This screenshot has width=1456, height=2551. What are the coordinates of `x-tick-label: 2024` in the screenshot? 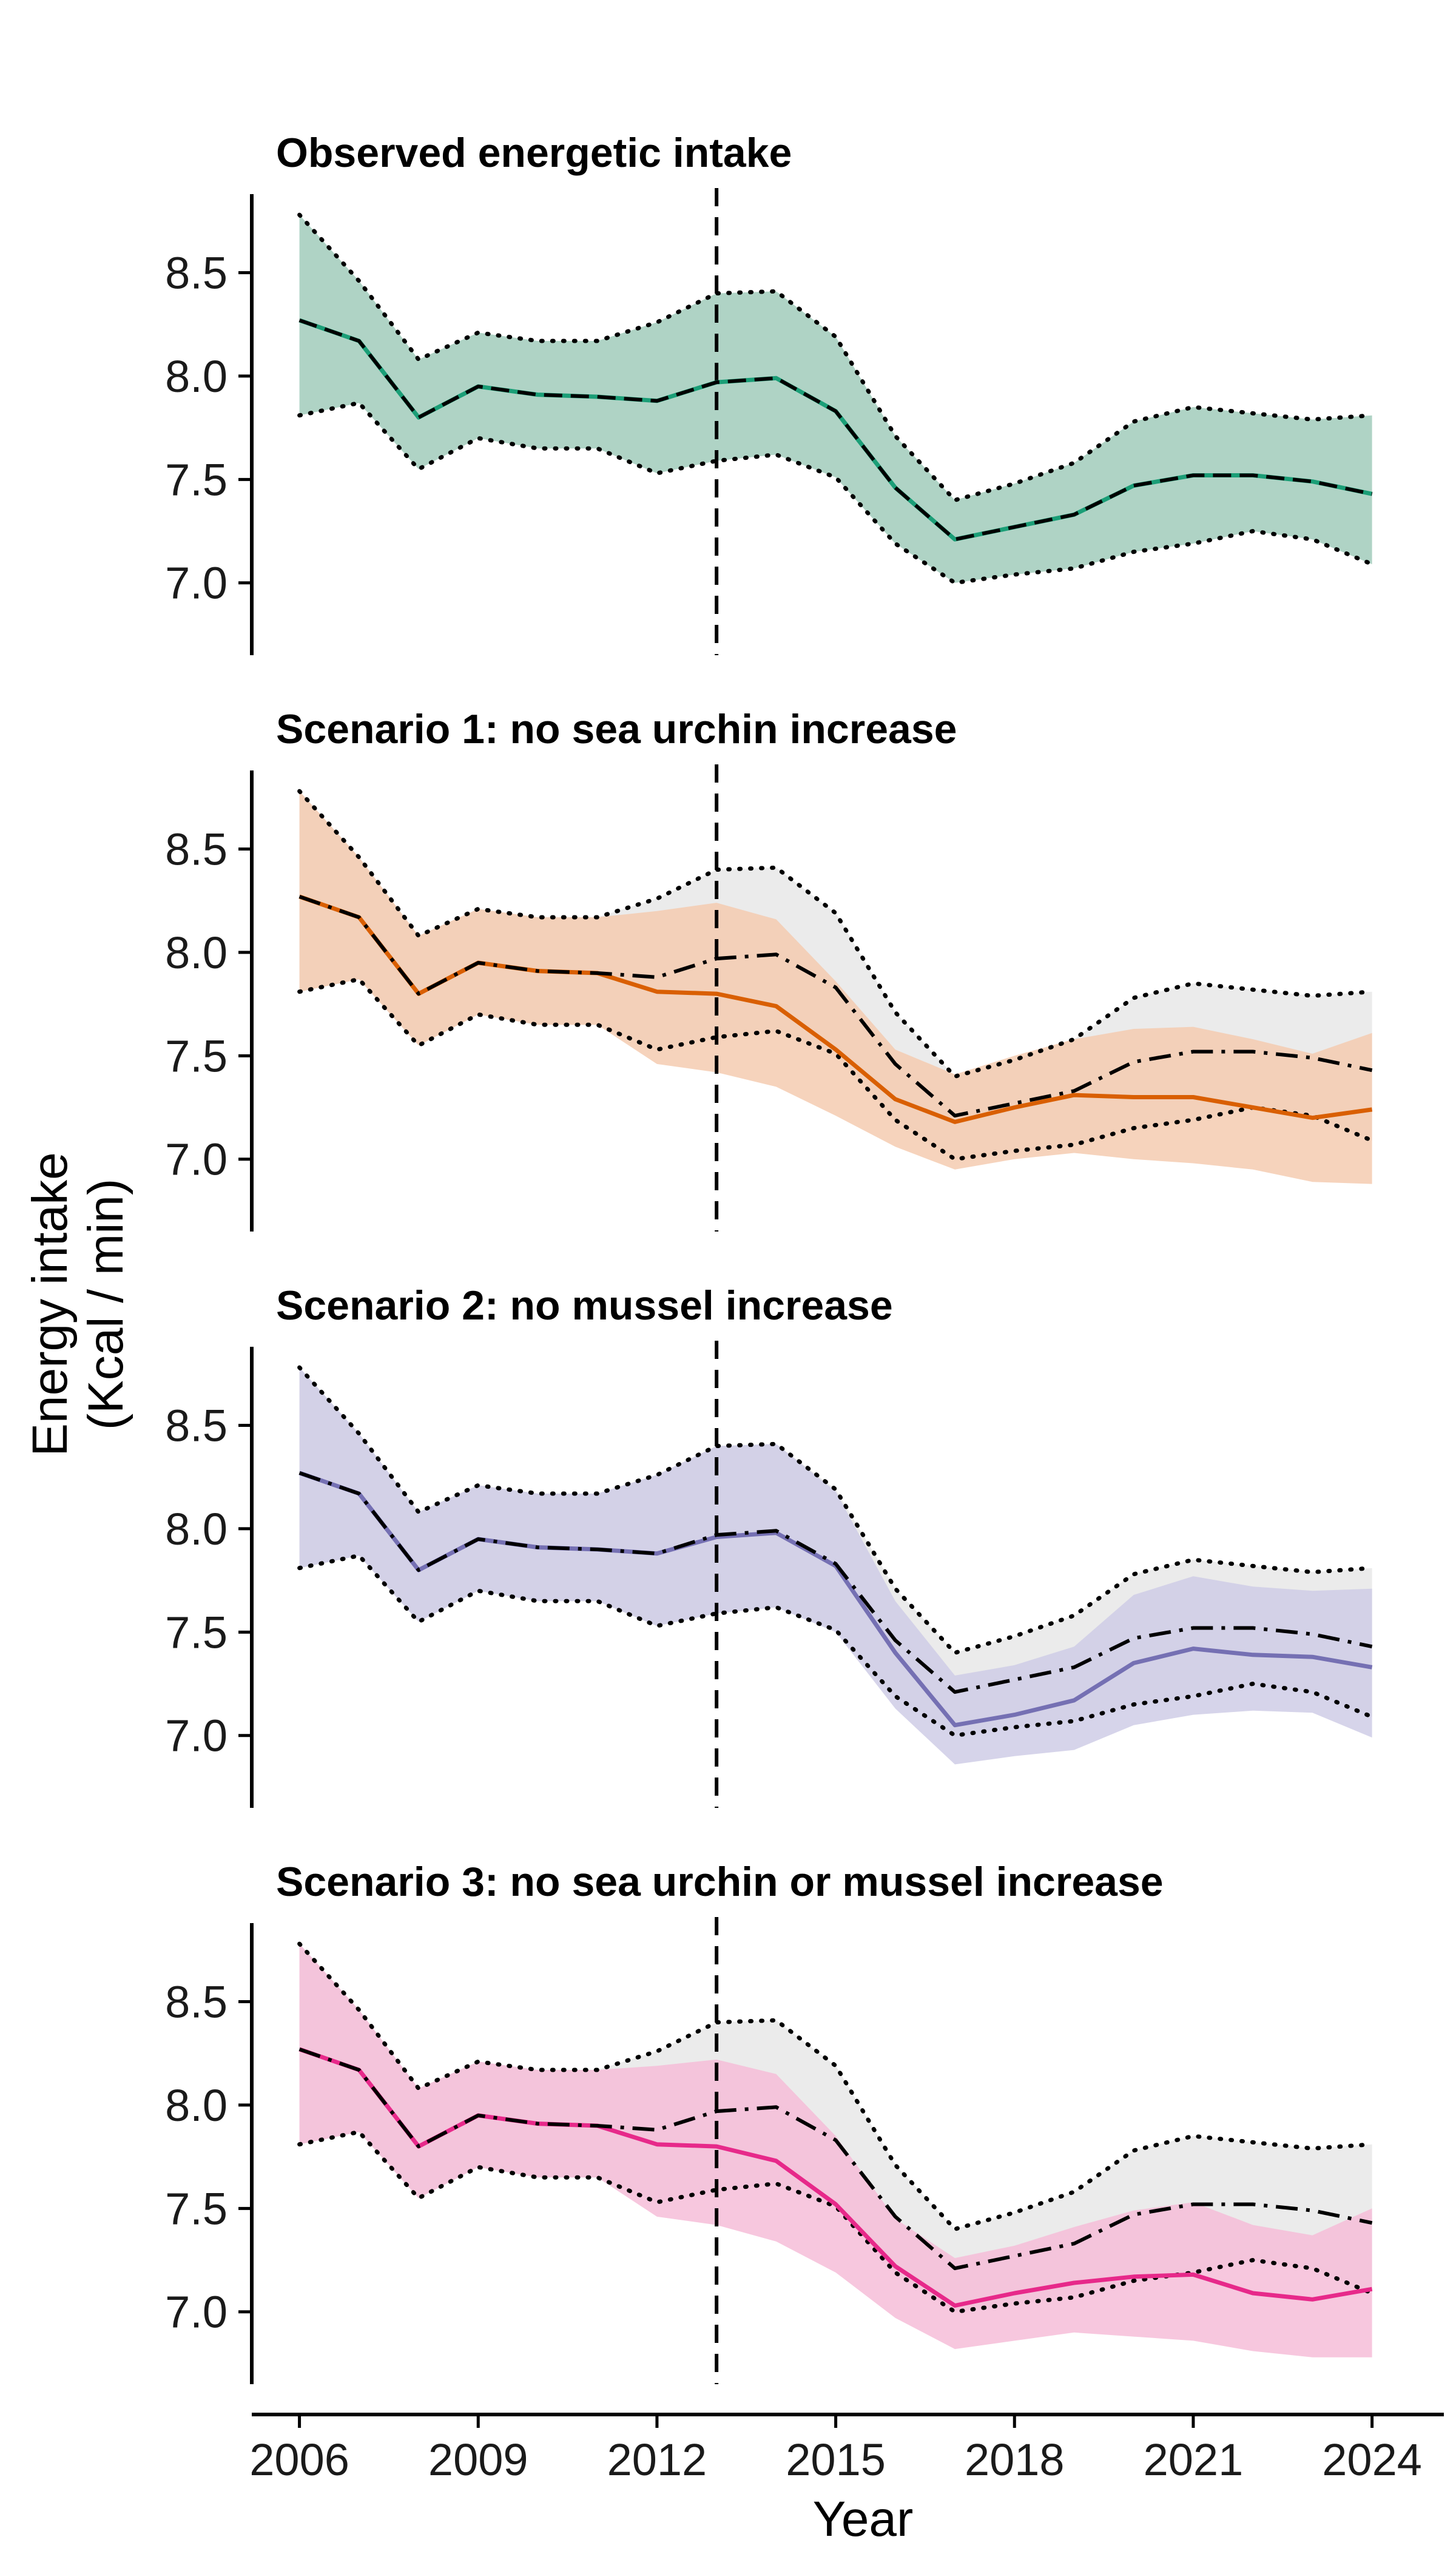 It's located at (1372, 2460).